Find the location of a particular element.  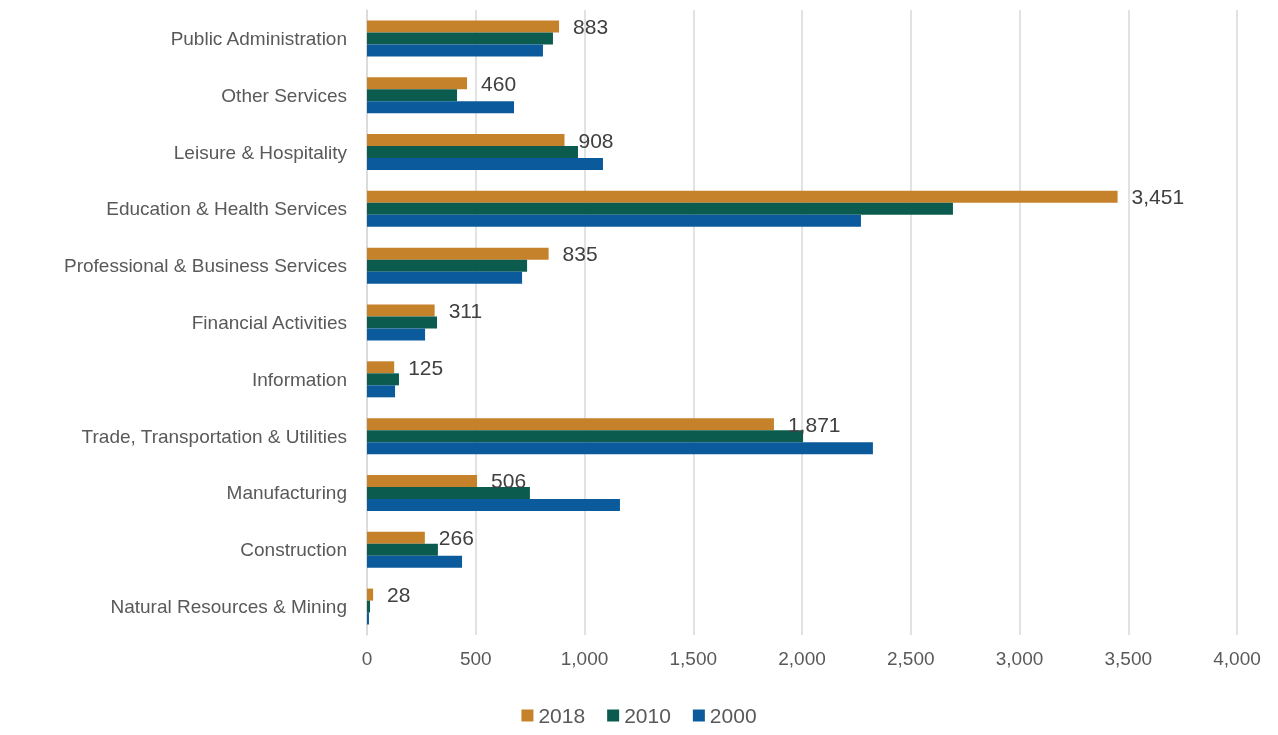

x-tick-label: 1,000 is located at coordinates (584, 658).